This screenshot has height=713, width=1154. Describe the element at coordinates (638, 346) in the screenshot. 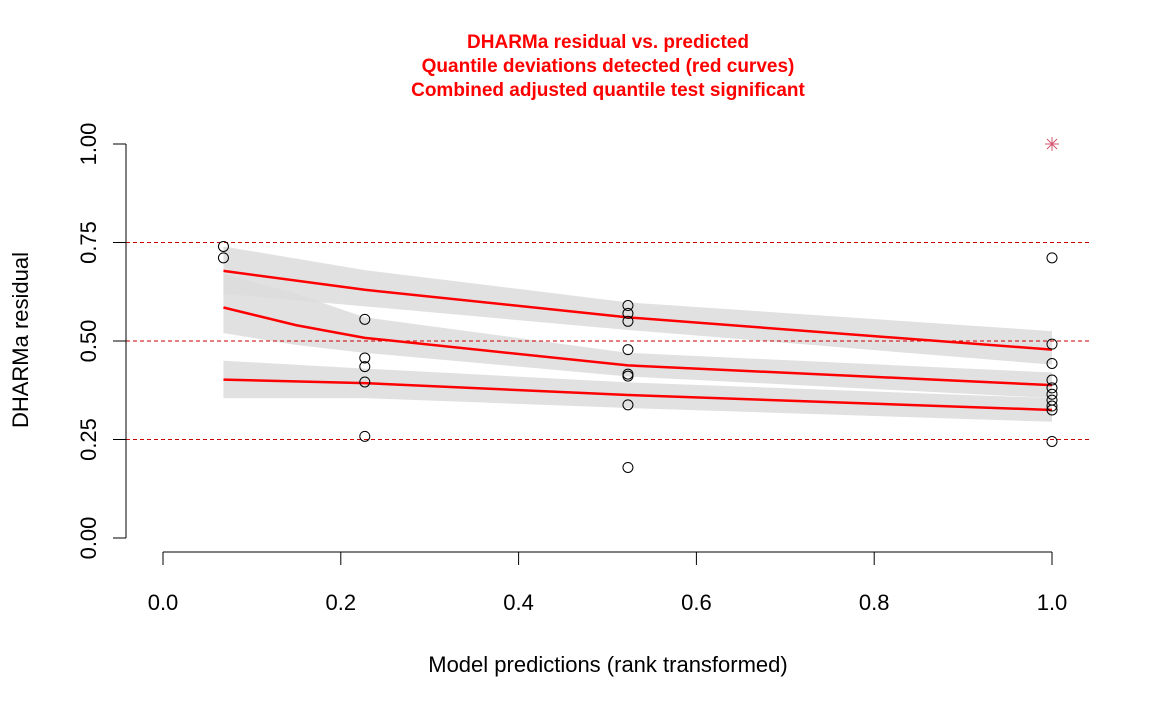

I see `quantile-curve-q0.50` at that location.